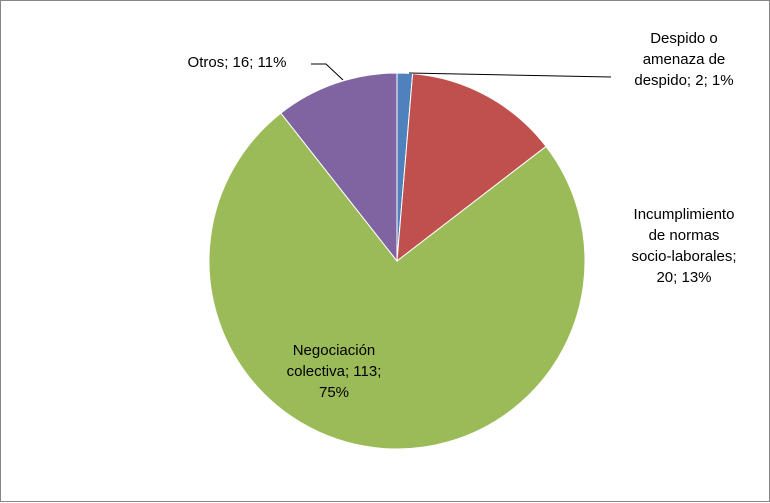  Describe the element at coordinates (327, 72) in the screenshot. I see `leader-line-otros` at that location.